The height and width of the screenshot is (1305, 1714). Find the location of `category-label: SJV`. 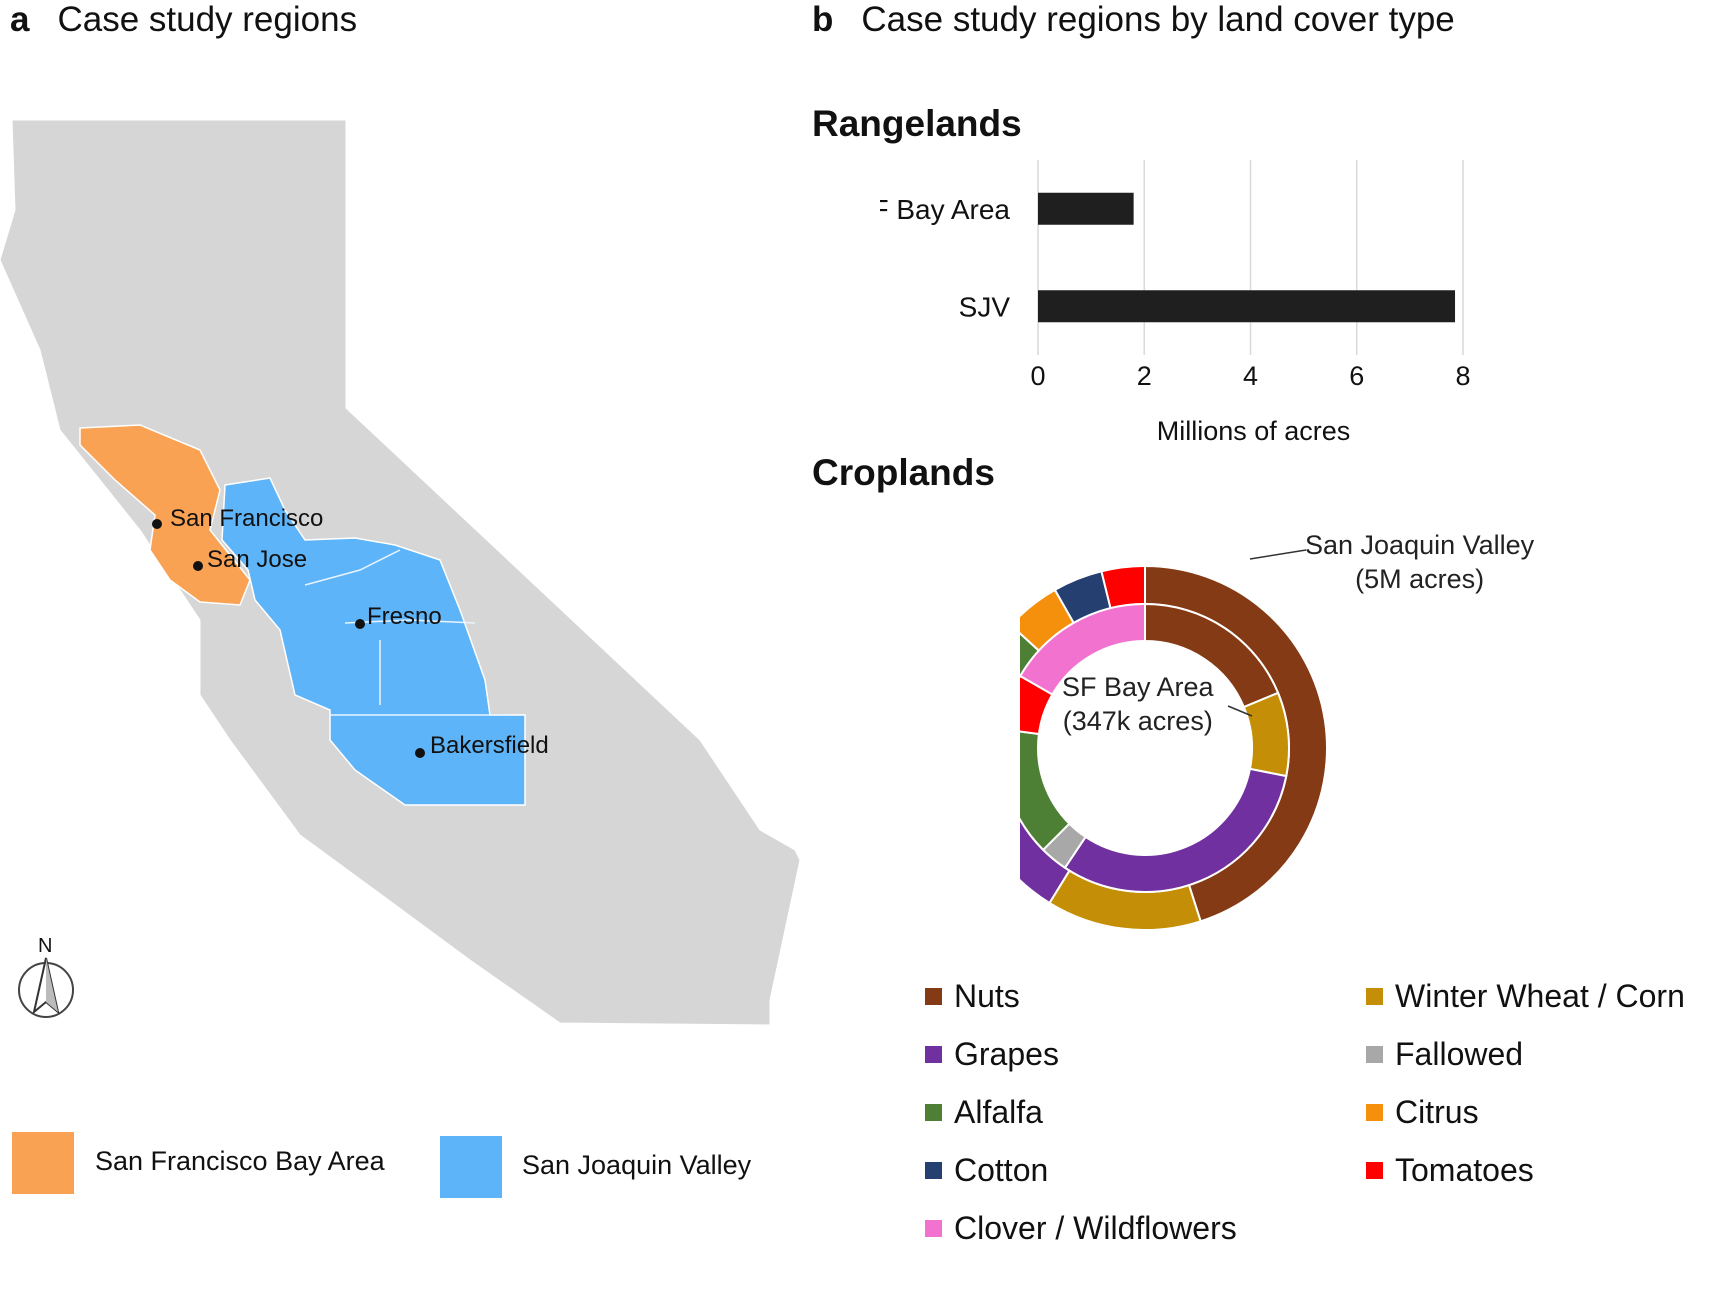

category-label: SJV is located at coordinates (985, 306).